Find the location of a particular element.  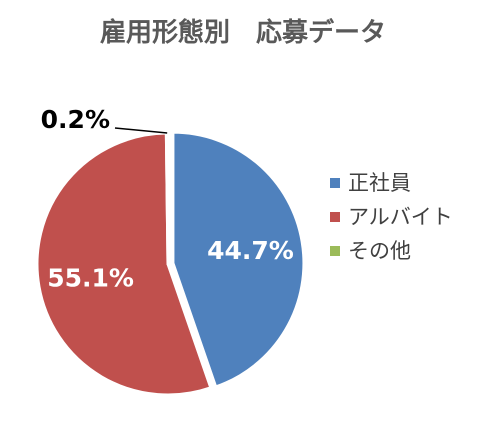

data-label-full-time: 44.7% is located at coordinates (250, 250).